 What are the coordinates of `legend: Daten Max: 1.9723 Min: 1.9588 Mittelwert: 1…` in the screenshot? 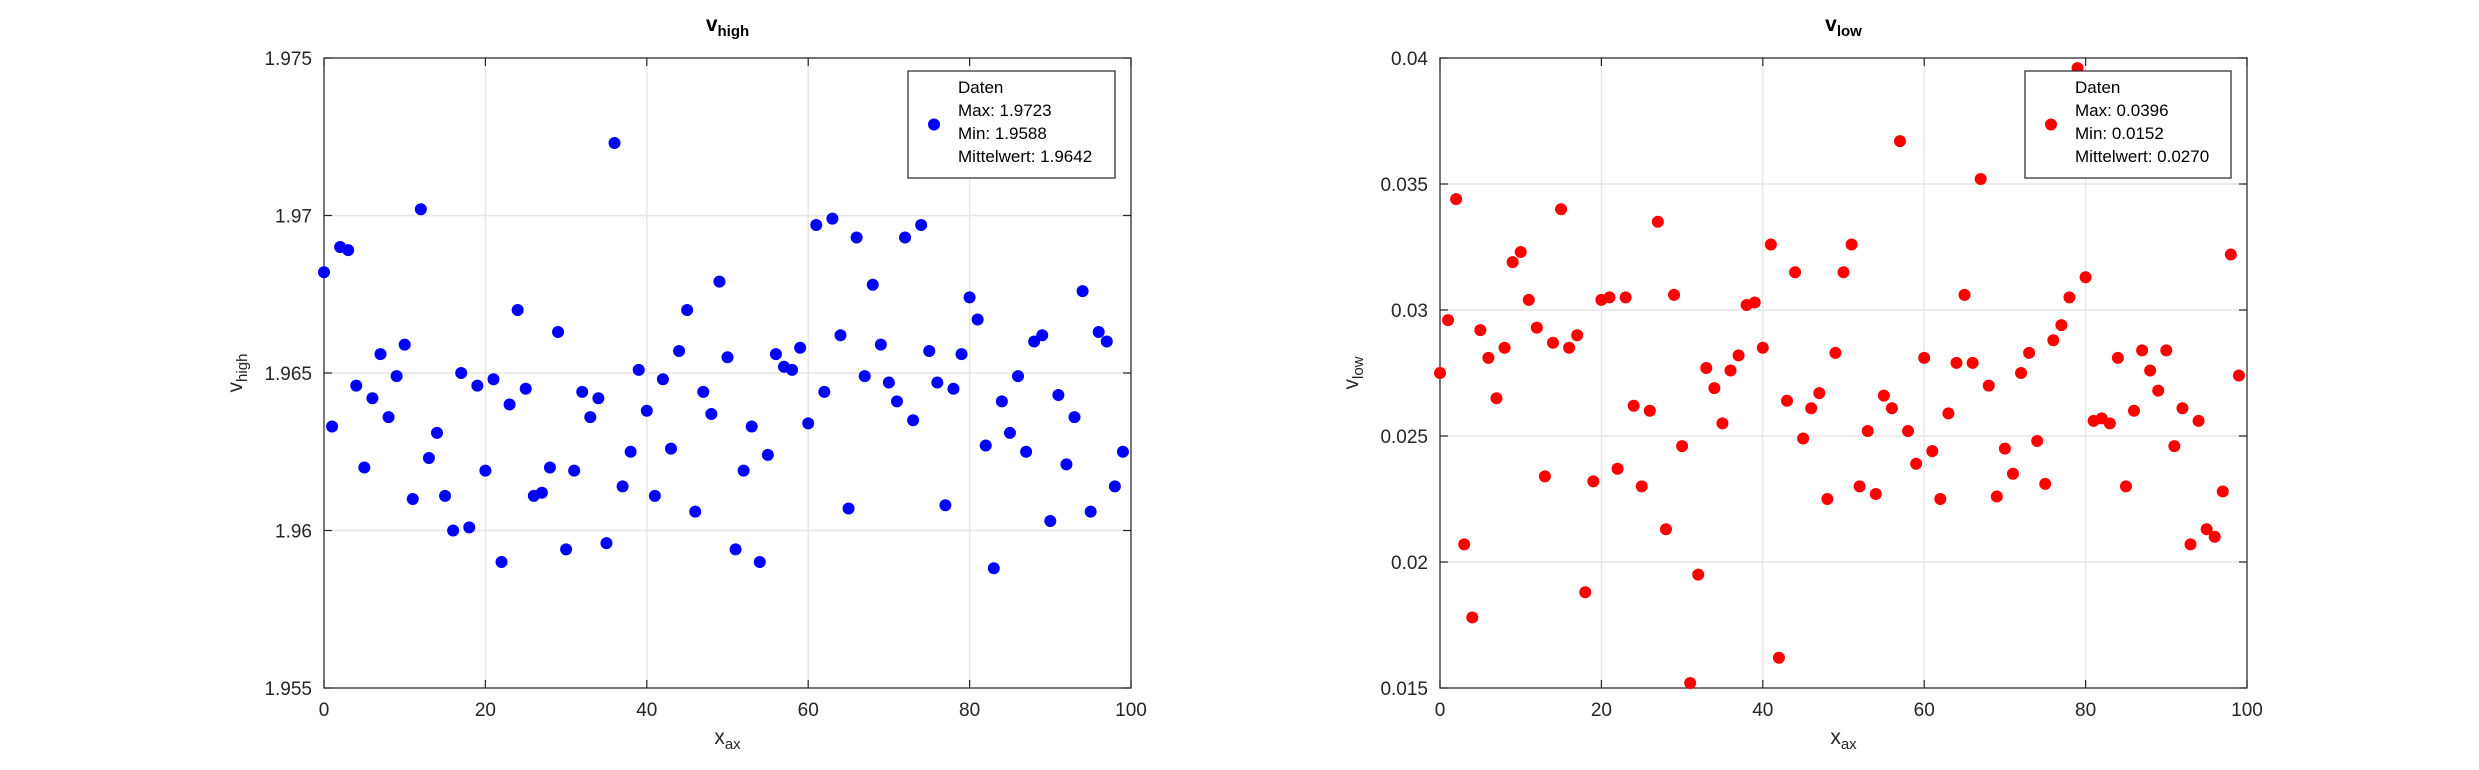 It's located at (1011, 124).